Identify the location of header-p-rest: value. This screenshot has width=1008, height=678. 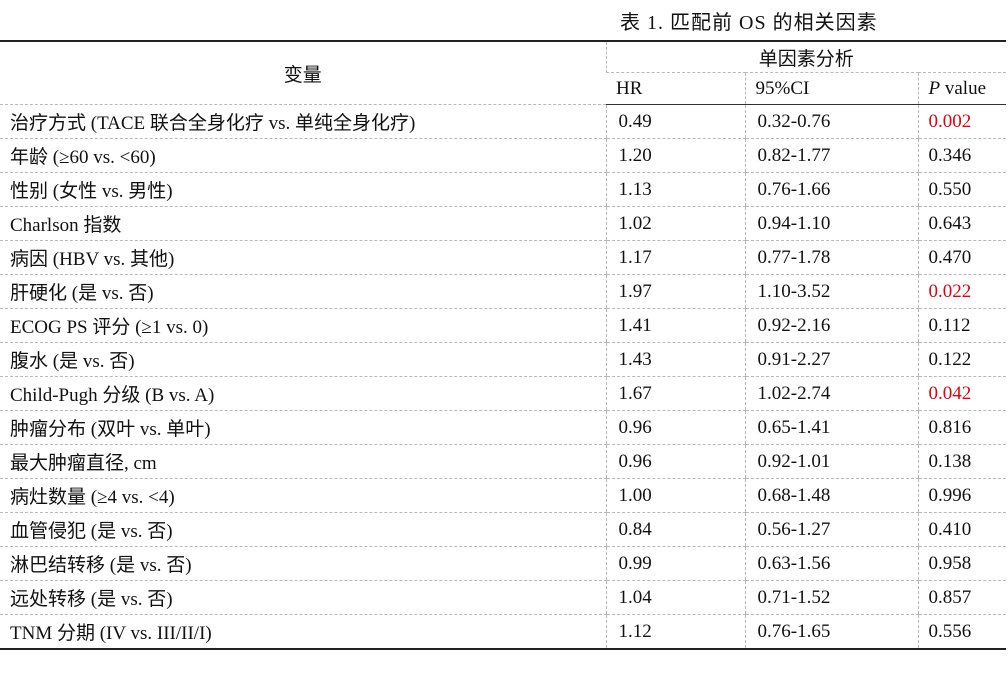
(963, 88).